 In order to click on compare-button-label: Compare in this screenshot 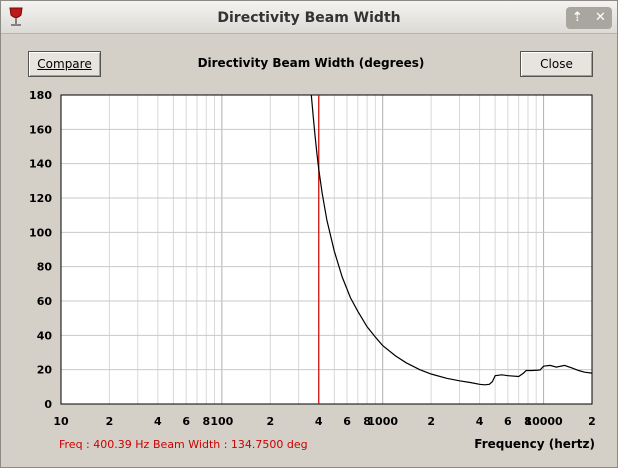, I will do `click(64, 64)`.